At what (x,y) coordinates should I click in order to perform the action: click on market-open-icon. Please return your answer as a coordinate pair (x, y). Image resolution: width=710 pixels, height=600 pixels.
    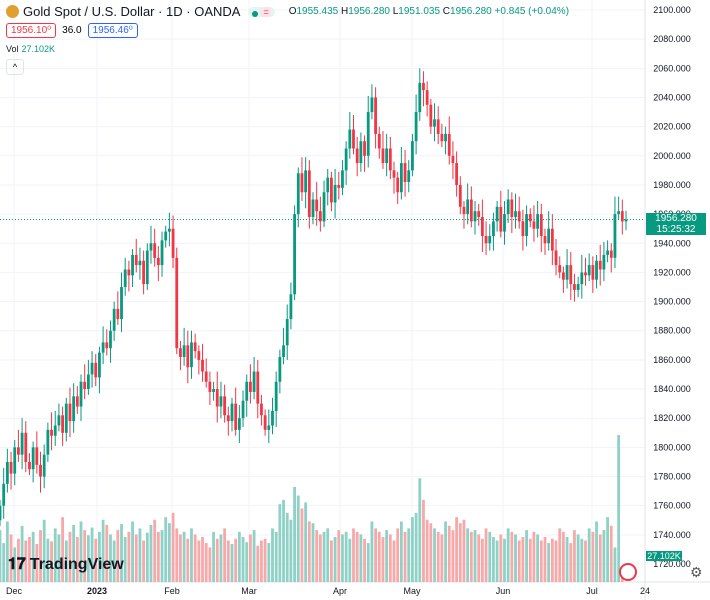
    Looking at the image, I should click on (255, 13).